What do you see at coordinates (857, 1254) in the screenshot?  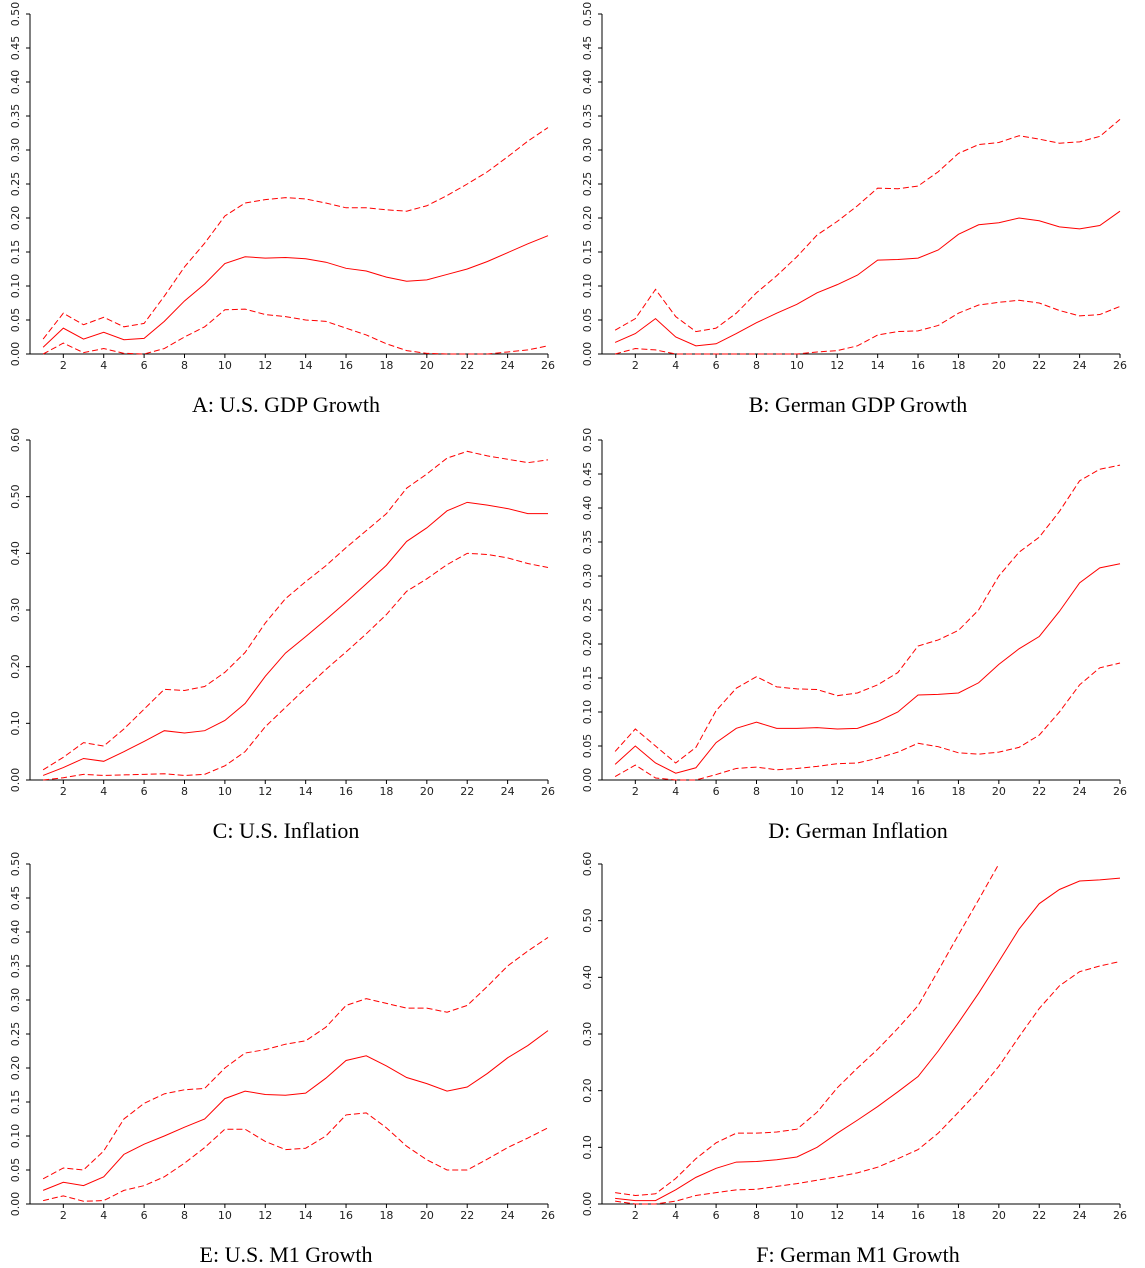 I see `caption: F: German M1 Growth` at bounding box center [857, 1254].